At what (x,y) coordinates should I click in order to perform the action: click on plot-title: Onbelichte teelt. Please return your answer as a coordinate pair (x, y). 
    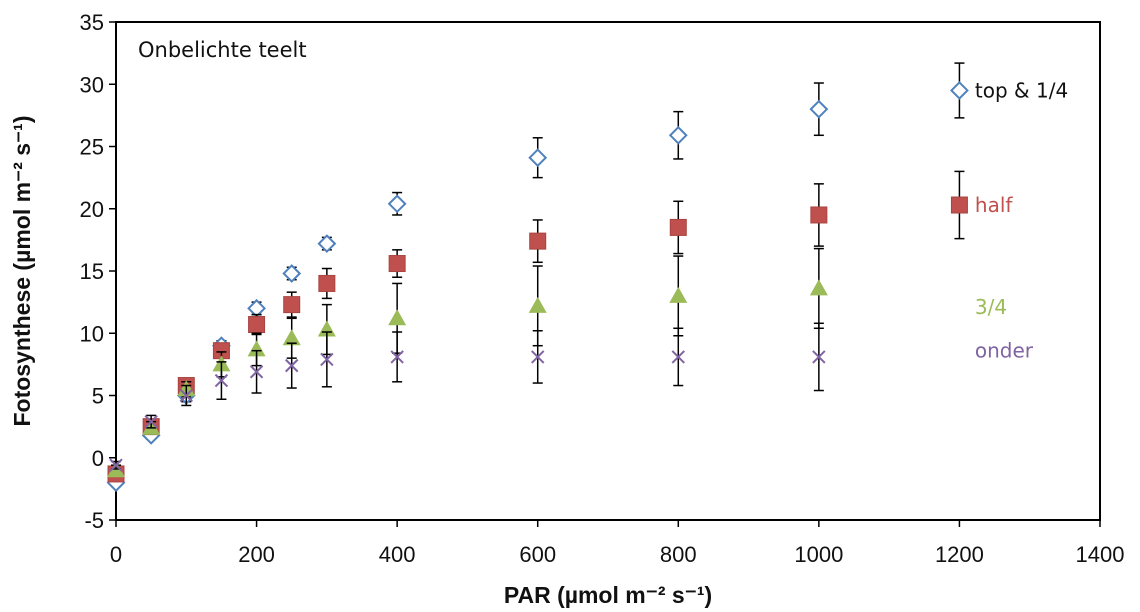
    Looking at the image, I should click on (222, 50).